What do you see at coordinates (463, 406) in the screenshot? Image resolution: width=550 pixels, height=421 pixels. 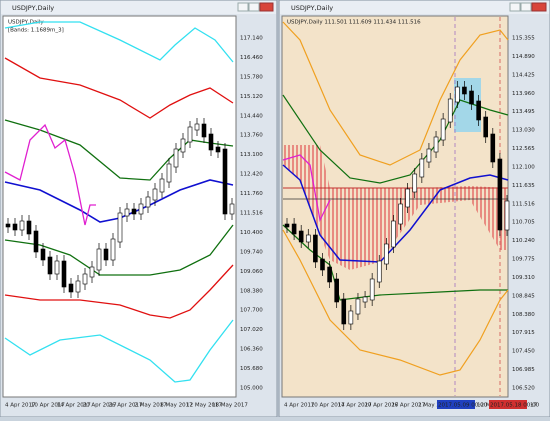 I see `marker-start-label: 2017.05.09 00:00` at bounding box center [463, 406].